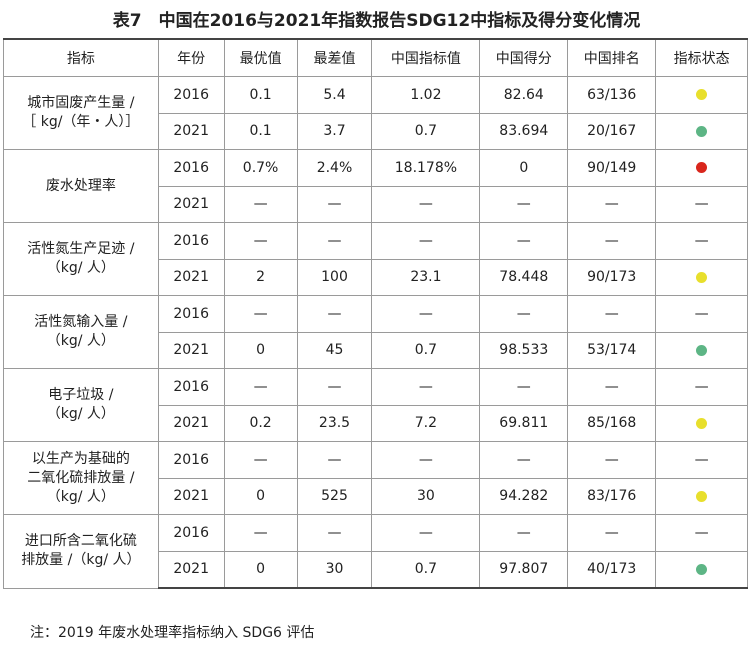  Describe the element at coordinates (81, 103) in the screenshot. I see `indicator-line: 城市固废产生量 /` at that location.